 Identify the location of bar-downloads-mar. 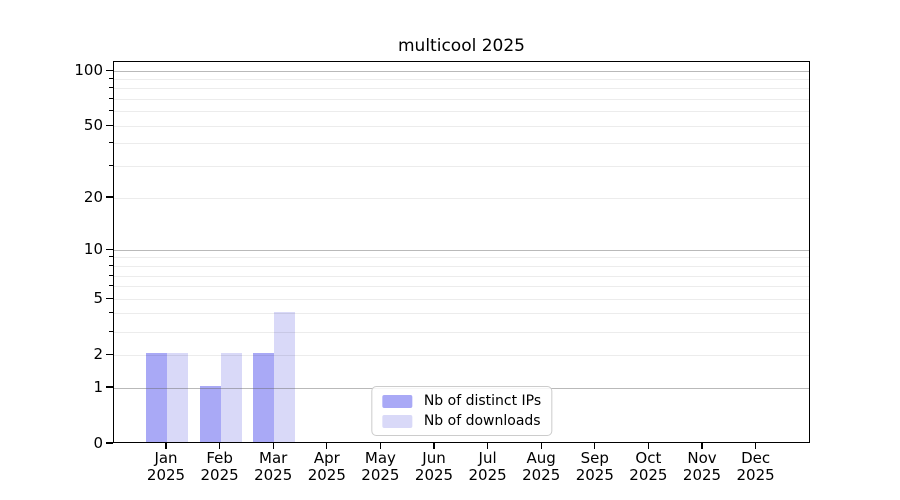
(285, 376).